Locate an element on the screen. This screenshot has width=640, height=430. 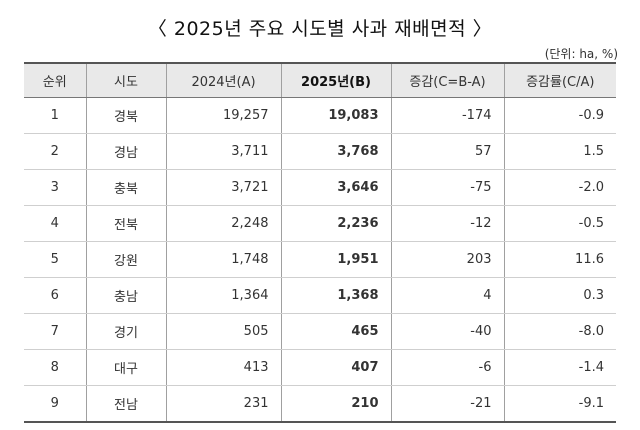
table-row: 1 경북 19,257 19,083 -174 -0.9 is located at coordinates (320, 115).